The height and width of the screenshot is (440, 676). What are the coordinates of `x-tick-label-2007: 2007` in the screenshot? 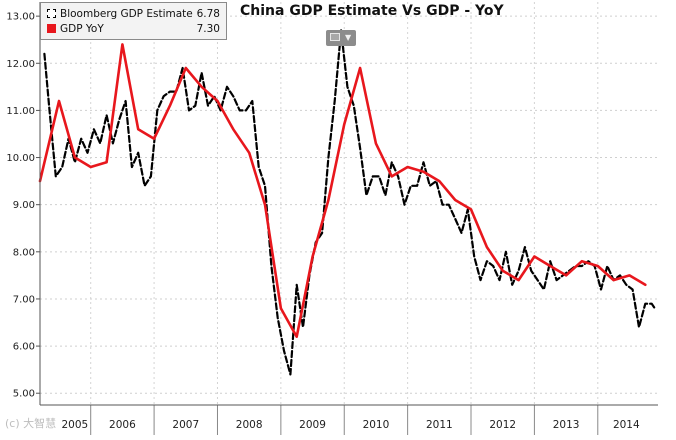 It's located at (185, 425).